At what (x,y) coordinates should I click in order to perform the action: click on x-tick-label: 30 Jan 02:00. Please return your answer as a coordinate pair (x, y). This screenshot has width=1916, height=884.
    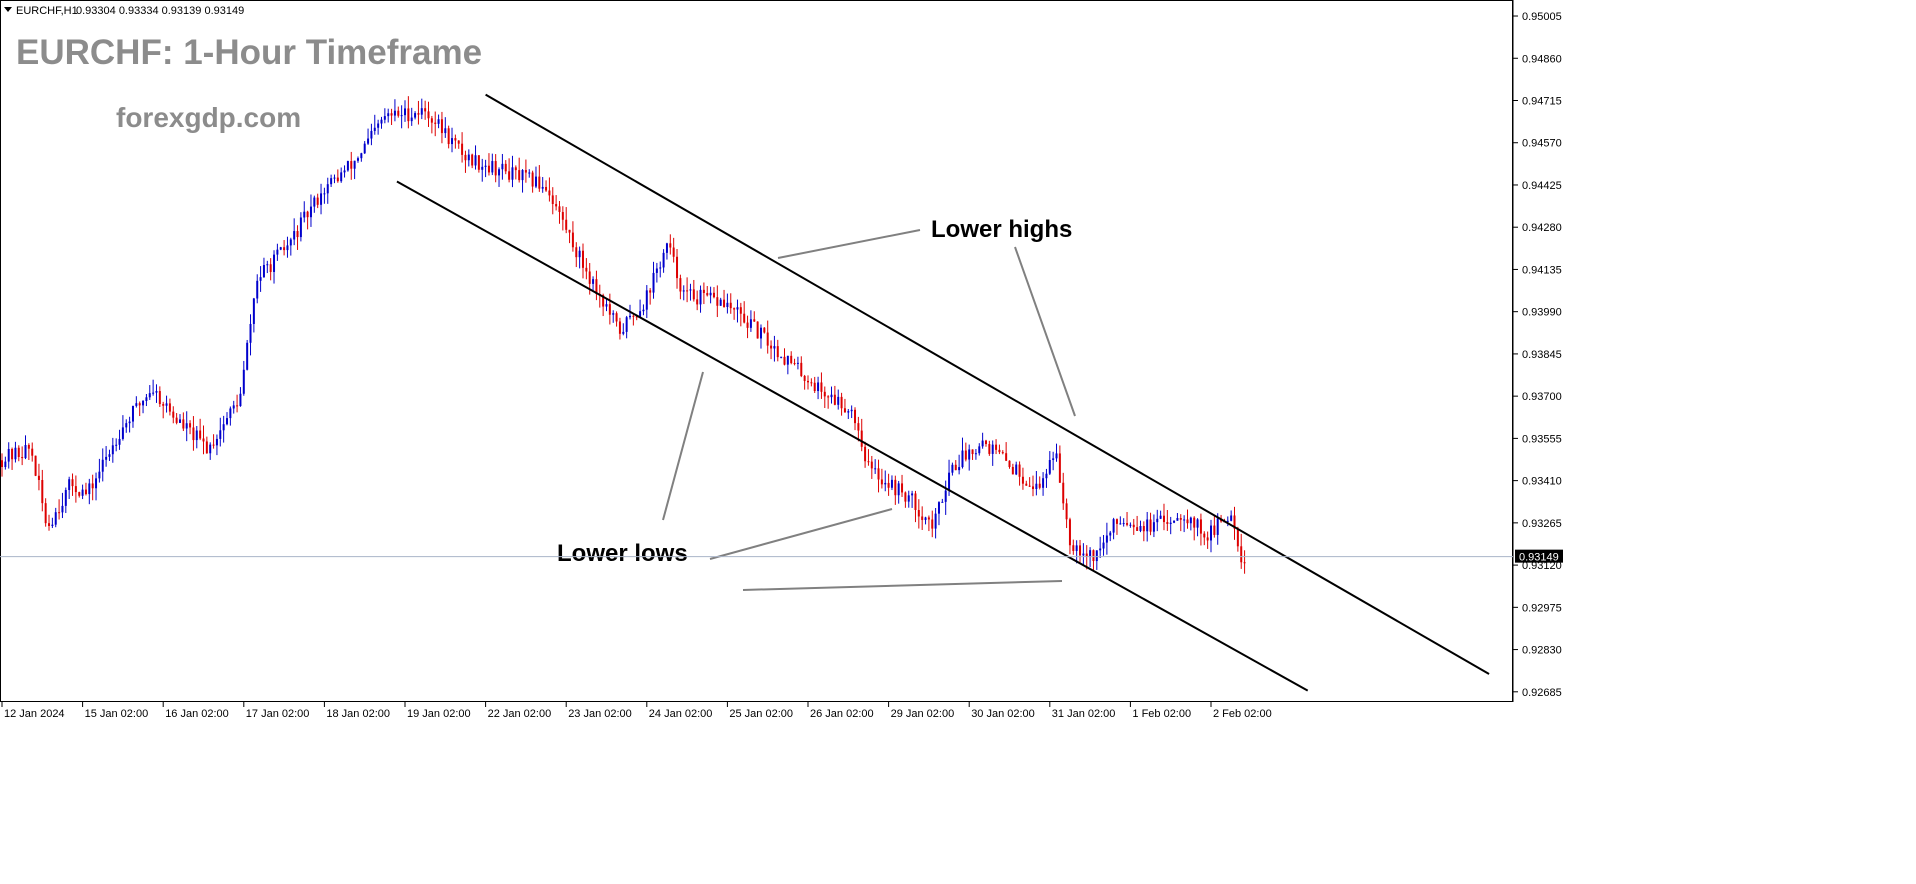
    Looking at the image, I should click on (1003, 714).